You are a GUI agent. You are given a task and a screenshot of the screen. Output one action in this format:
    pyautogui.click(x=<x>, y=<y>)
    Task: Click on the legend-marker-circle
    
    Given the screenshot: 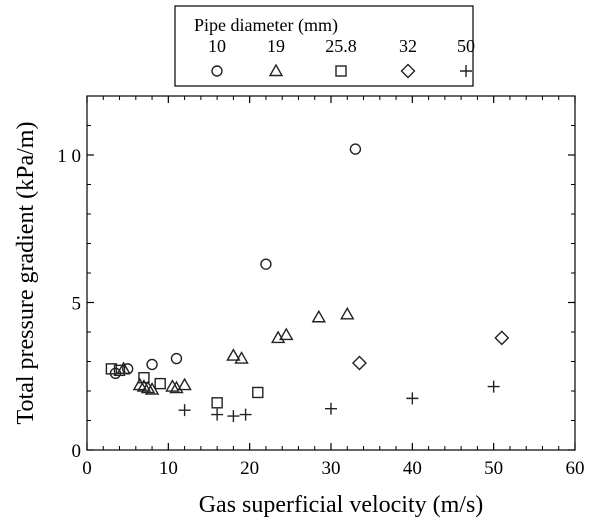 What is the action you would take?
    pyautogui.click(x=217, y=71)
    